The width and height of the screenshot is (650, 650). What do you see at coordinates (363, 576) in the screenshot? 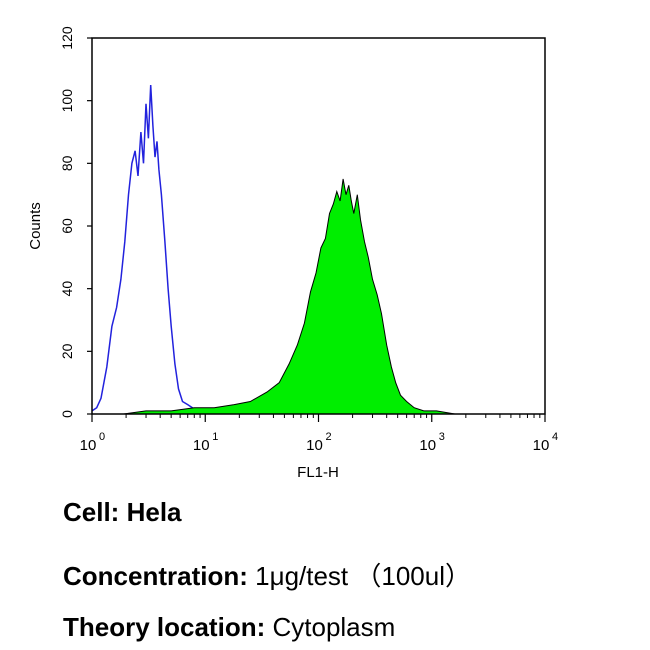
I see `concentration-value: 1μg/test （100ul）` at bounding box center [363, 576].